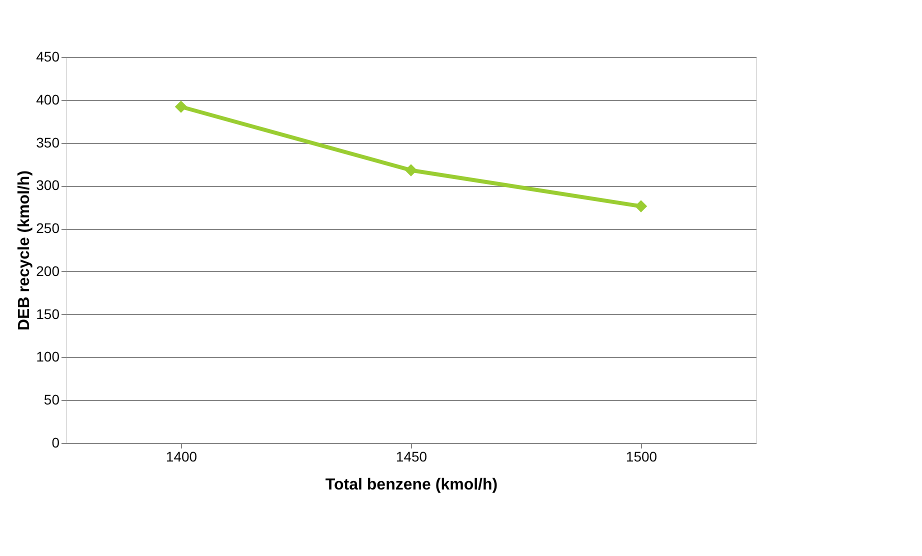  Describe the element at coordinates (182, 456) in the screenshot. I see `x-tick-label: 1400` at that location.